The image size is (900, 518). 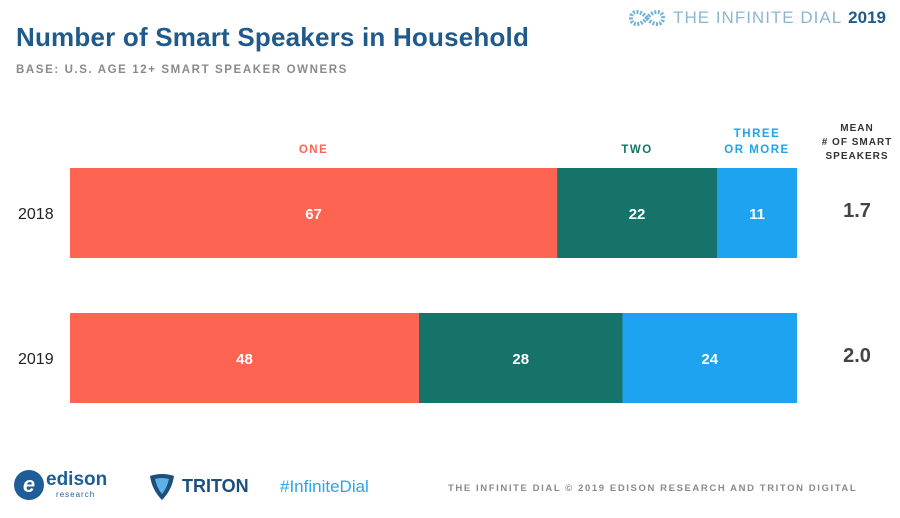 I want to click on mean-header: SPEAKERS, so click(x=856, y=156).